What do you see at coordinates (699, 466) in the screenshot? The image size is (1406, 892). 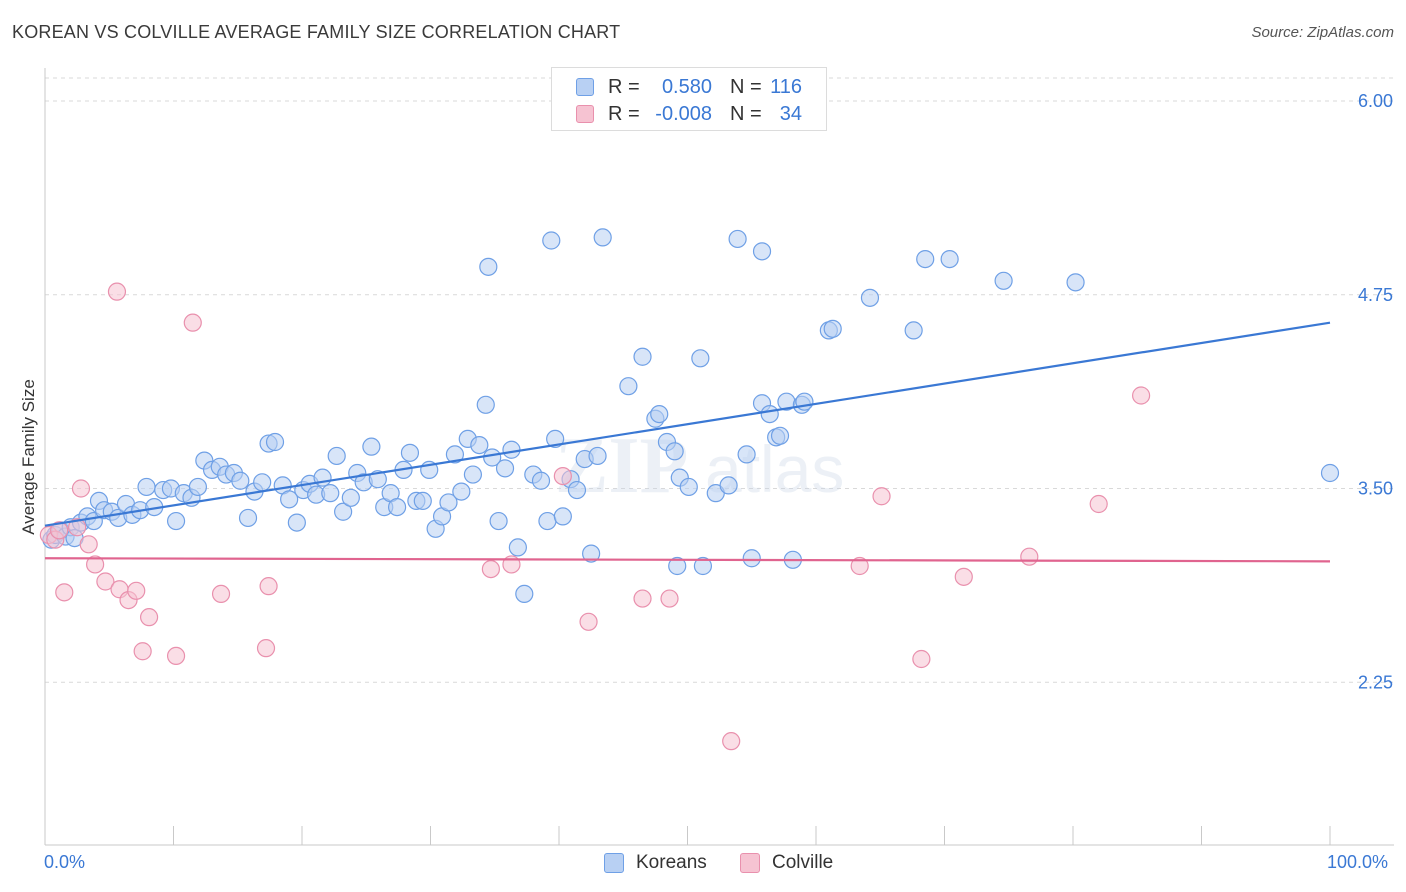 I see `watermark: ZIP atlas` at bounding box center [699, 466].